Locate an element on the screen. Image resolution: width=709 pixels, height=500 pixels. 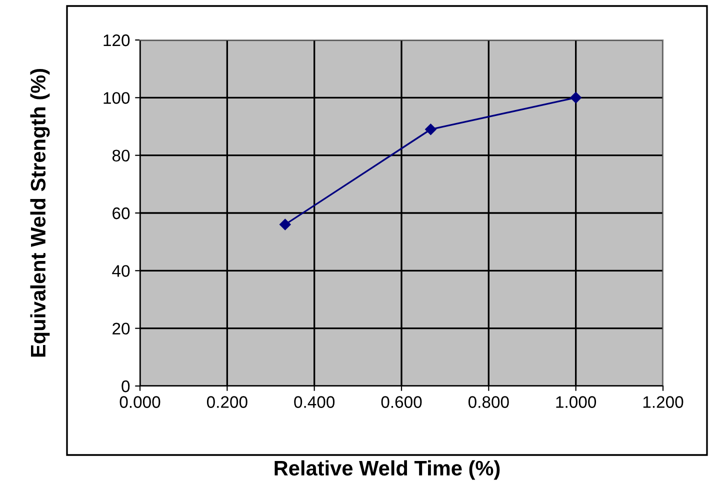
y-tick-label: 100 is located at coordinates (117, 98).